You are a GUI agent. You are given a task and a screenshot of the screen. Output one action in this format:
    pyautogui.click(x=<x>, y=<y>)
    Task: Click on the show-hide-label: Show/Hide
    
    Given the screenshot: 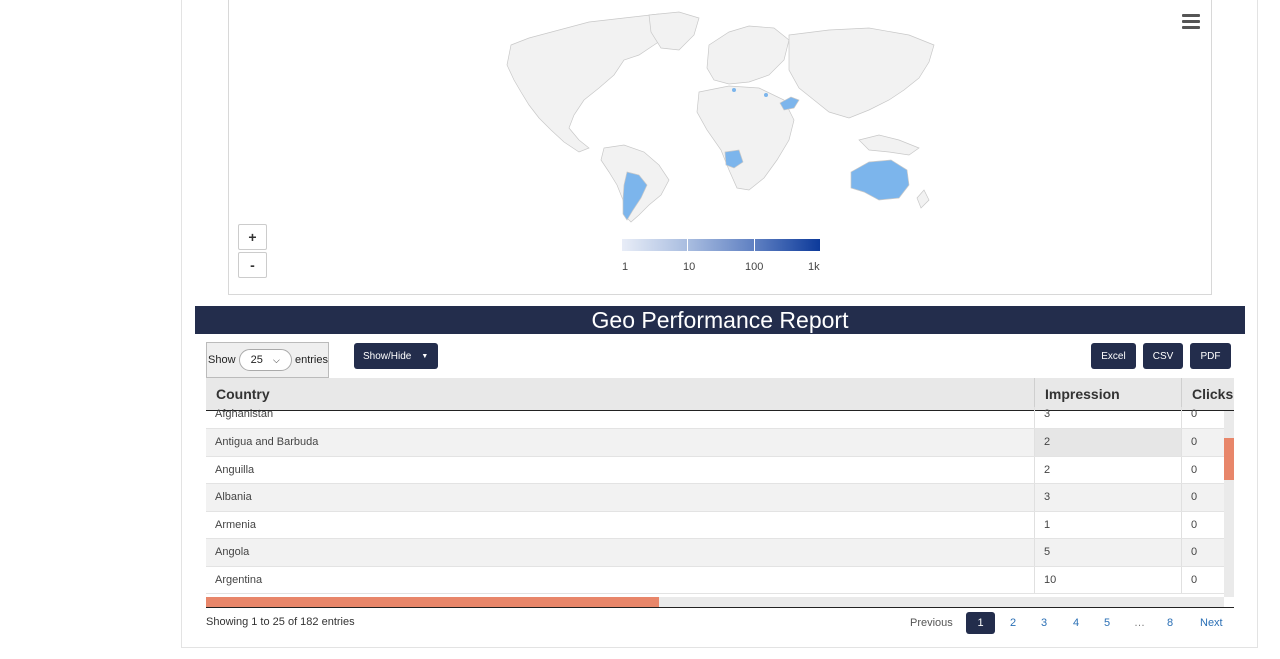 What is the action you would take?
    pyautogui.click(x=387, y=356)
    